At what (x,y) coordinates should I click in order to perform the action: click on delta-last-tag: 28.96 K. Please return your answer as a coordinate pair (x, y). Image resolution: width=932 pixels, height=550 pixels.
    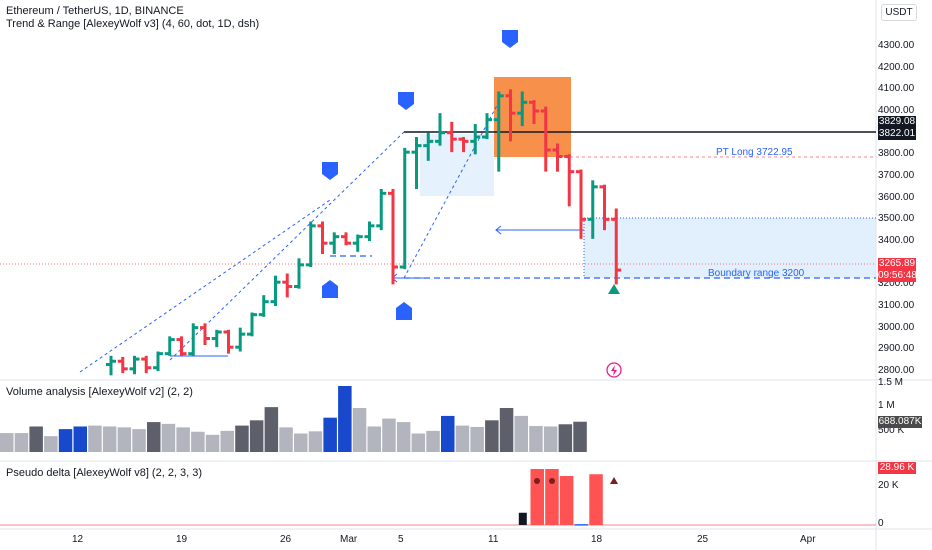
    Looking at the image, I should click on (897, 468).